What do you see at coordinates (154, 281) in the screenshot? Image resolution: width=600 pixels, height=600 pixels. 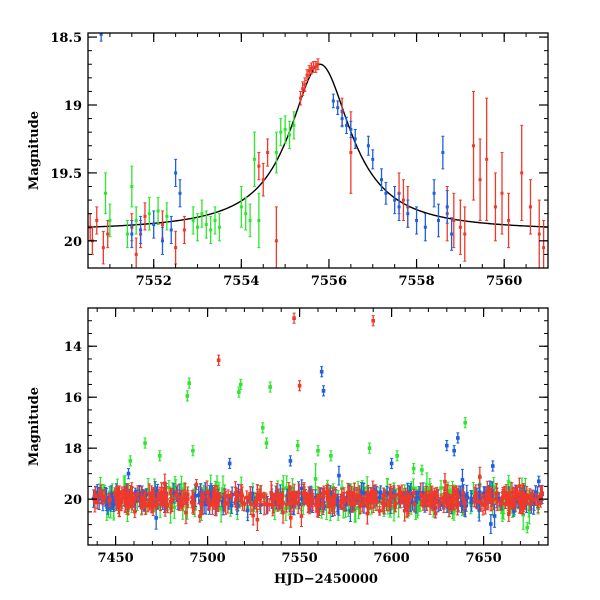 I see `x-tick-label: 7552` at bounding box center [154, 281].